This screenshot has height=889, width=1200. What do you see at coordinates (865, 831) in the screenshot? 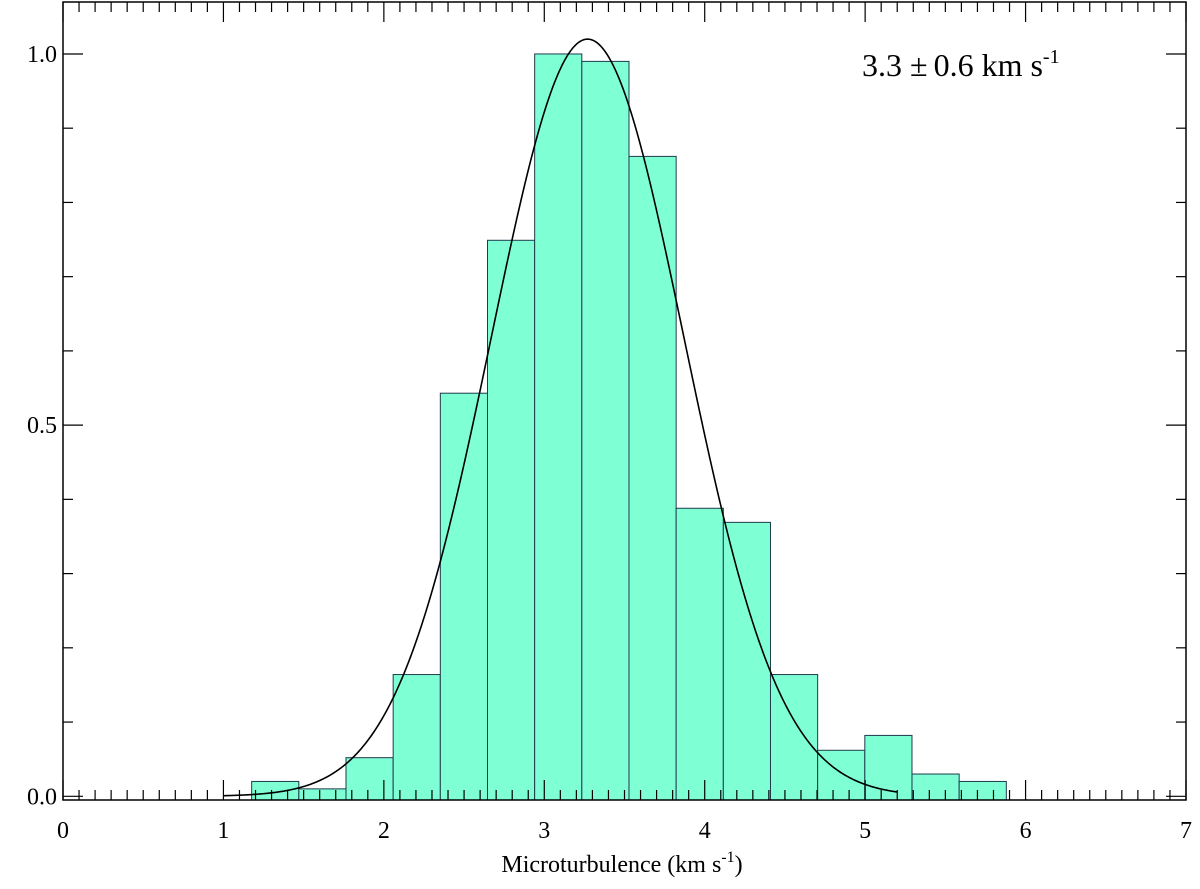
I see `x-tick-label: 5` at bounding box center [865, 831].